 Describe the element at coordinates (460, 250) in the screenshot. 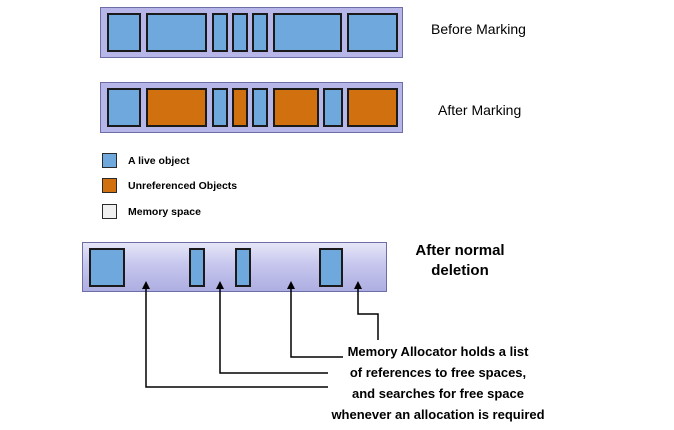

I see `after-deletion-title-line1: After normal` at that location.